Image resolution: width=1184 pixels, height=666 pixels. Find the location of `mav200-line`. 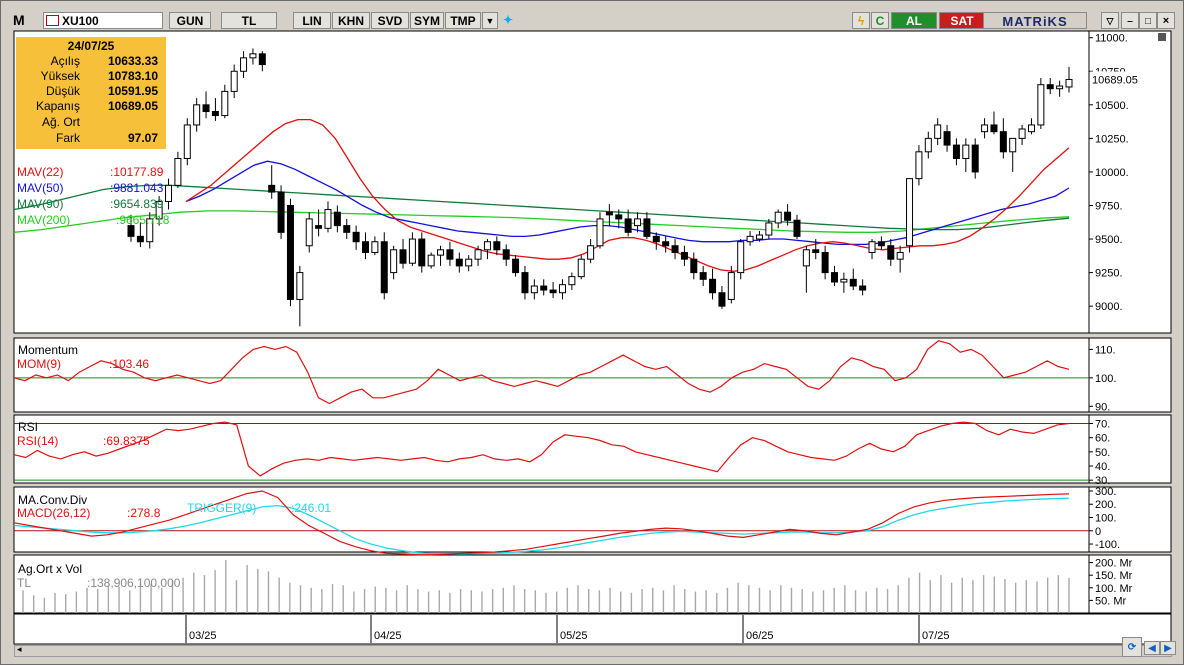

mav200-line is located at coordinates (541, 221).